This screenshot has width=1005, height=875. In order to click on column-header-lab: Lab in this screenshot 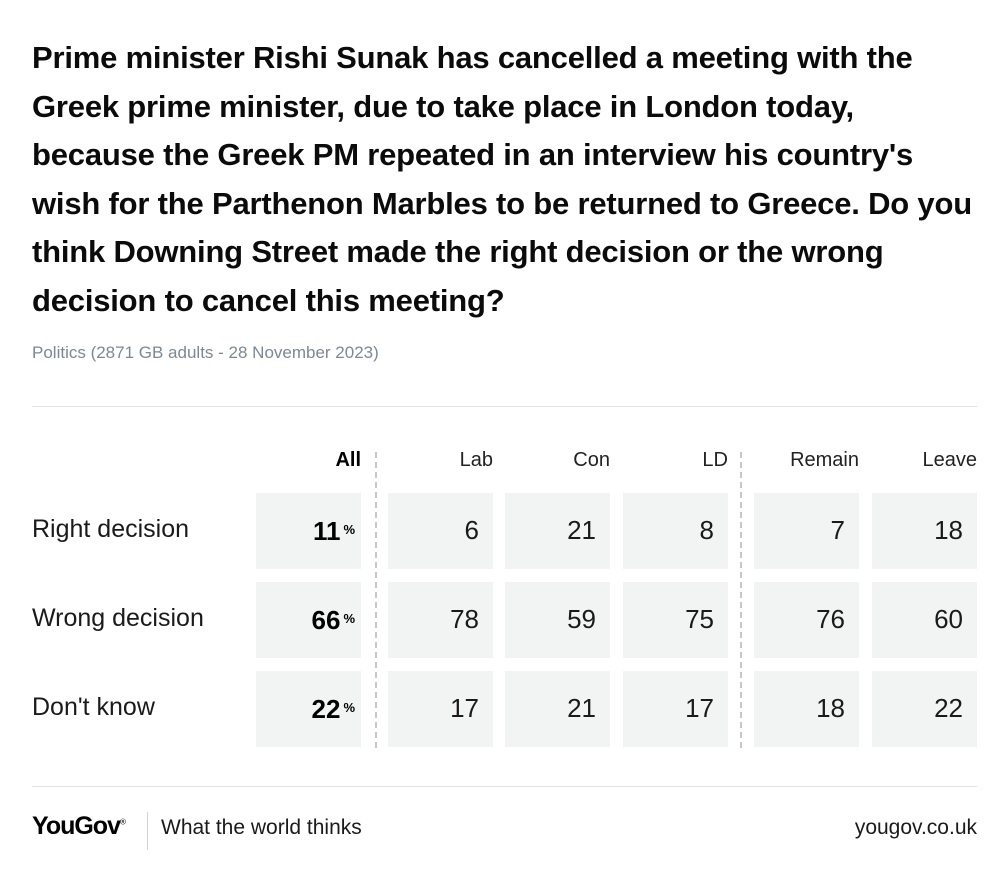, I will do `click(476, 460)`.